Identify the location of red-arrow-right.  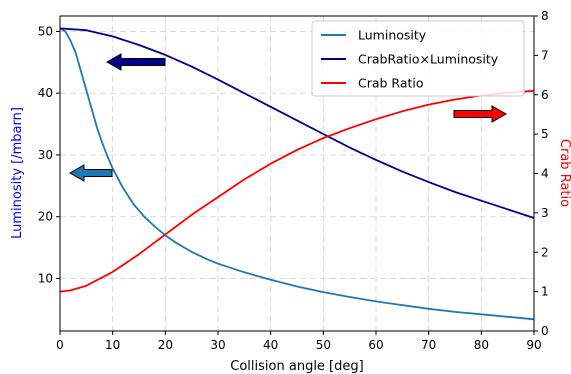
(480, 114).